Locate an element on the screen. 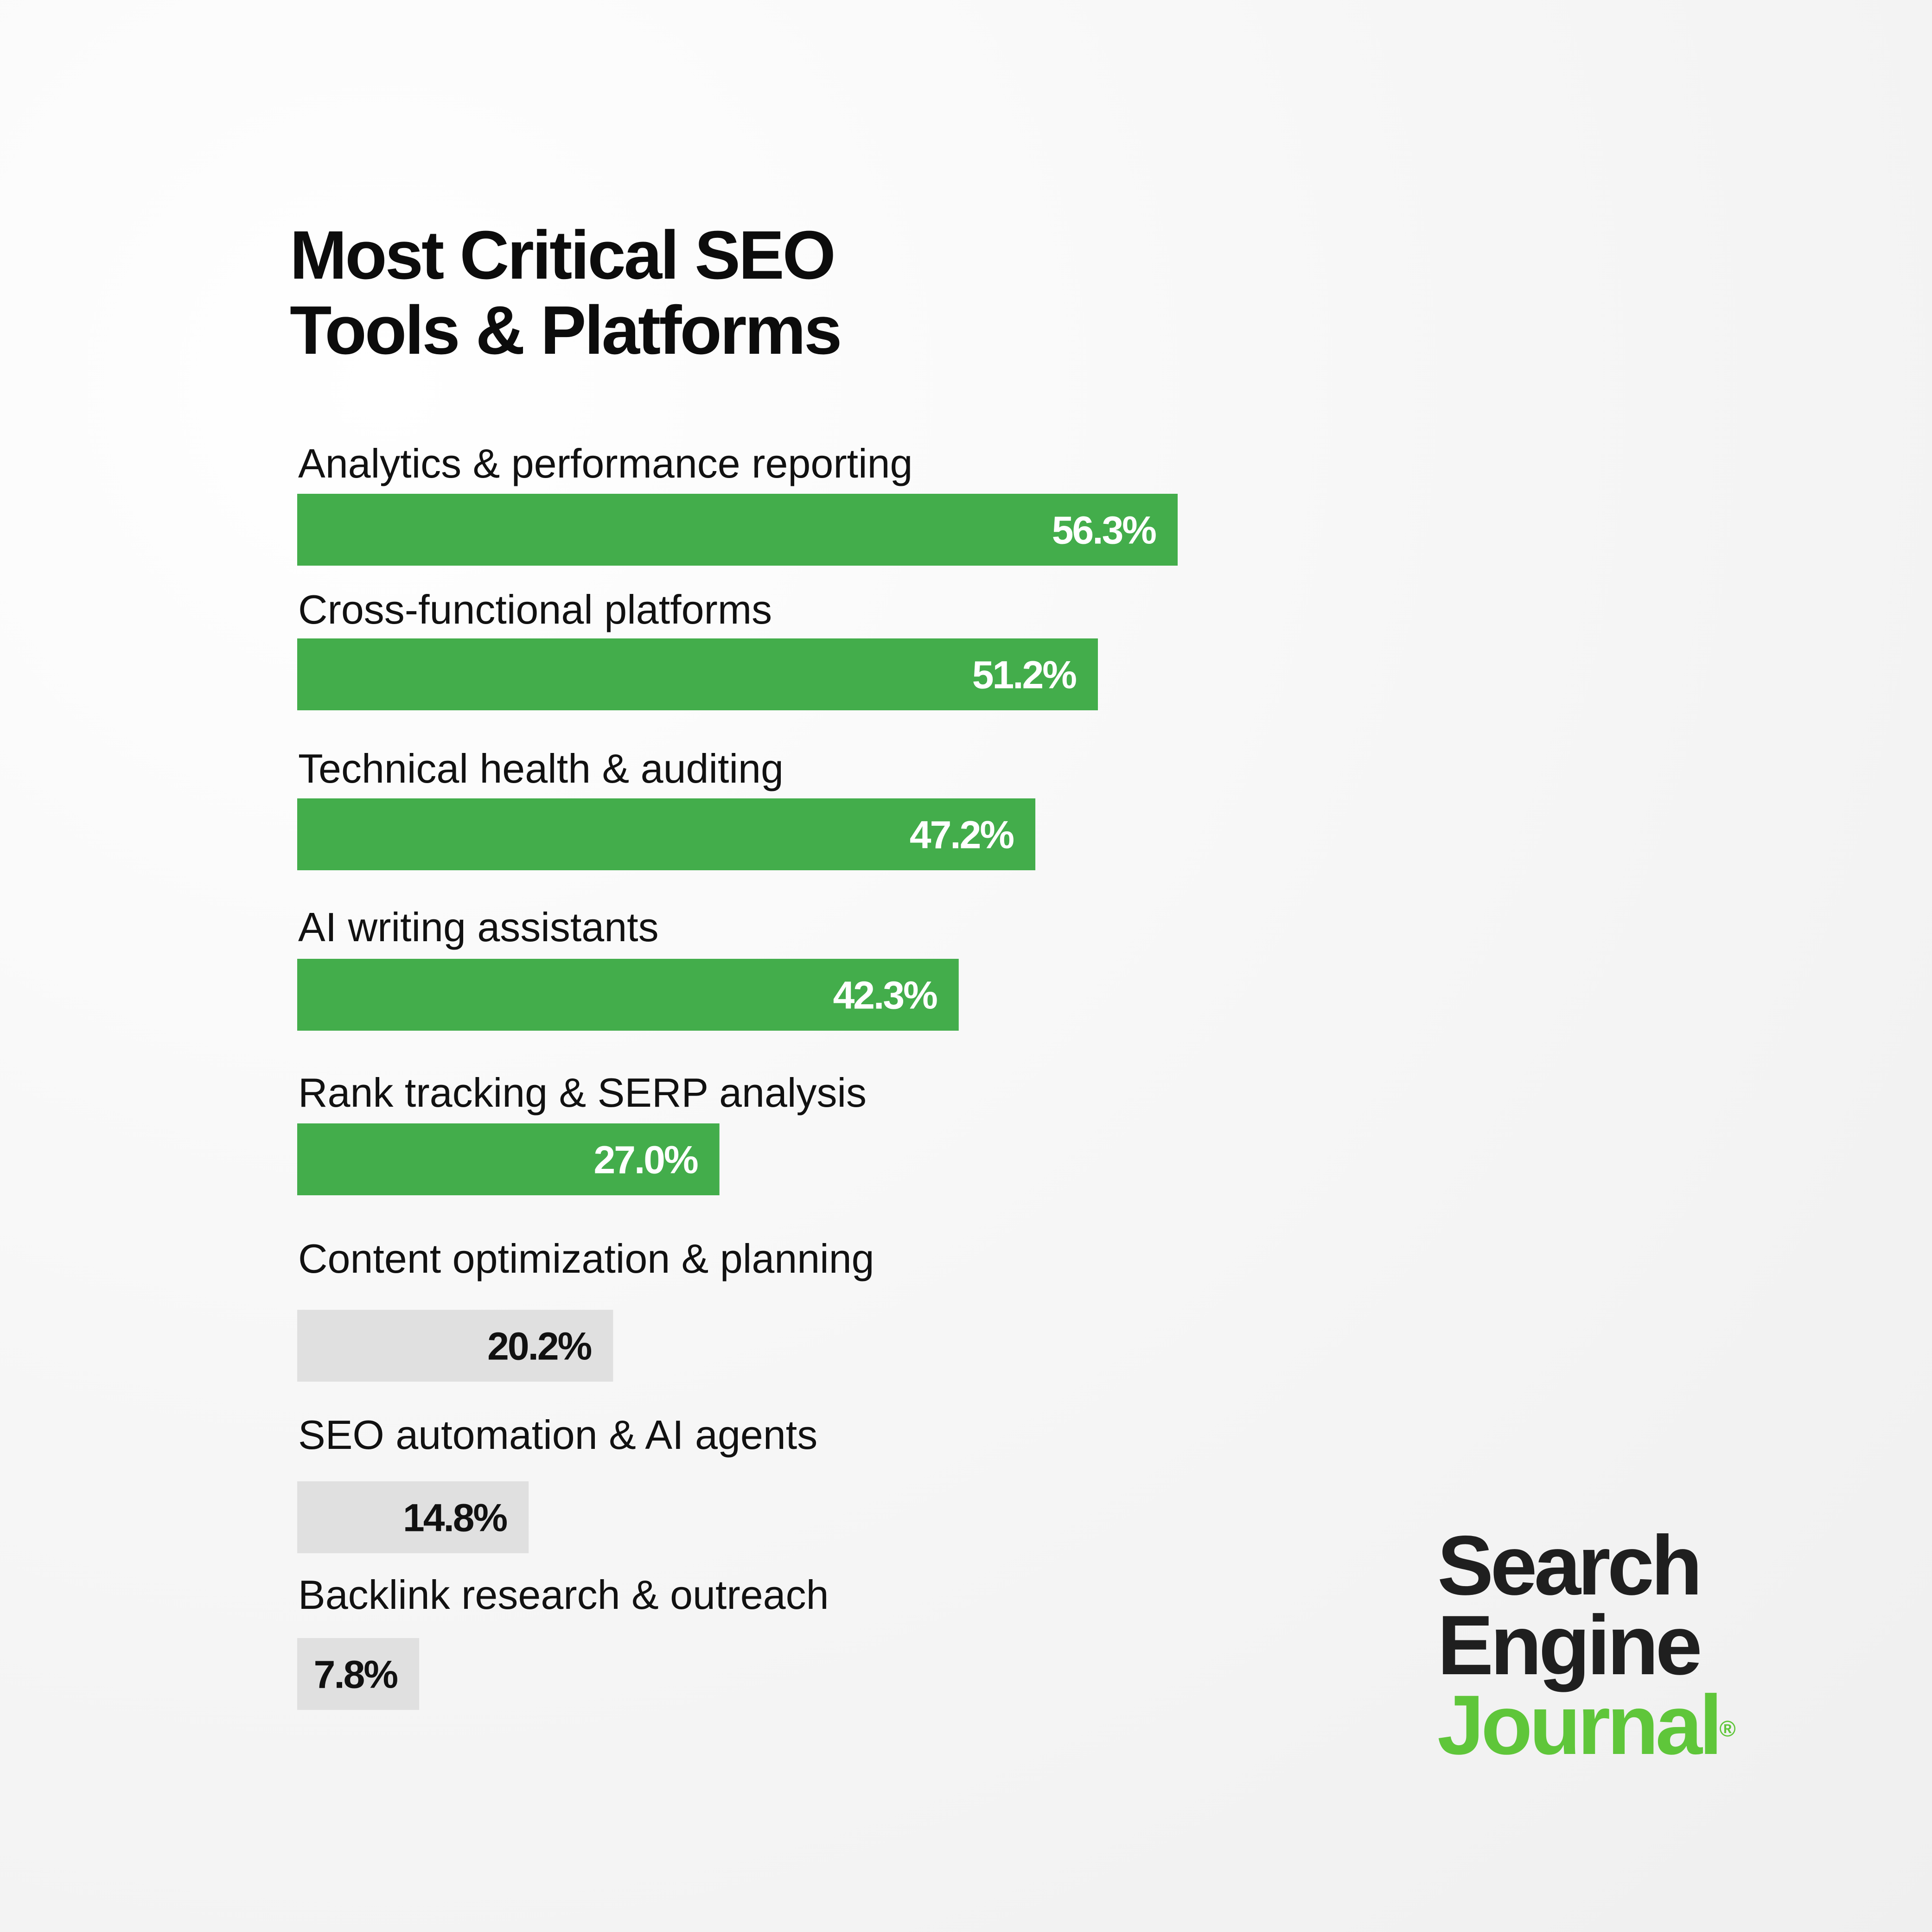 Image resolution: width=1932 pixels, height=1932 pixels. category-label: Technical health & auditing is located at coordinates (541, 769).